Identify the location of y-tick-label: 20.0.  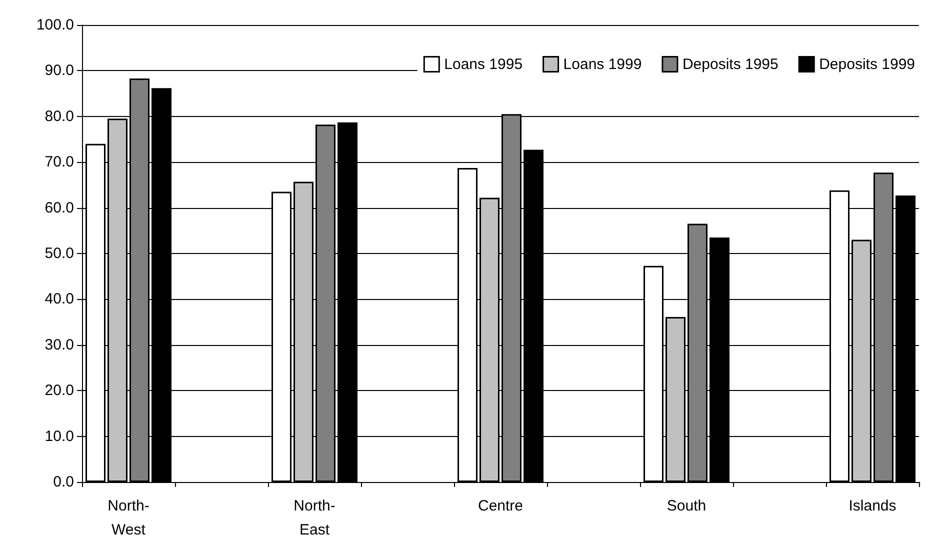
(59, 391).